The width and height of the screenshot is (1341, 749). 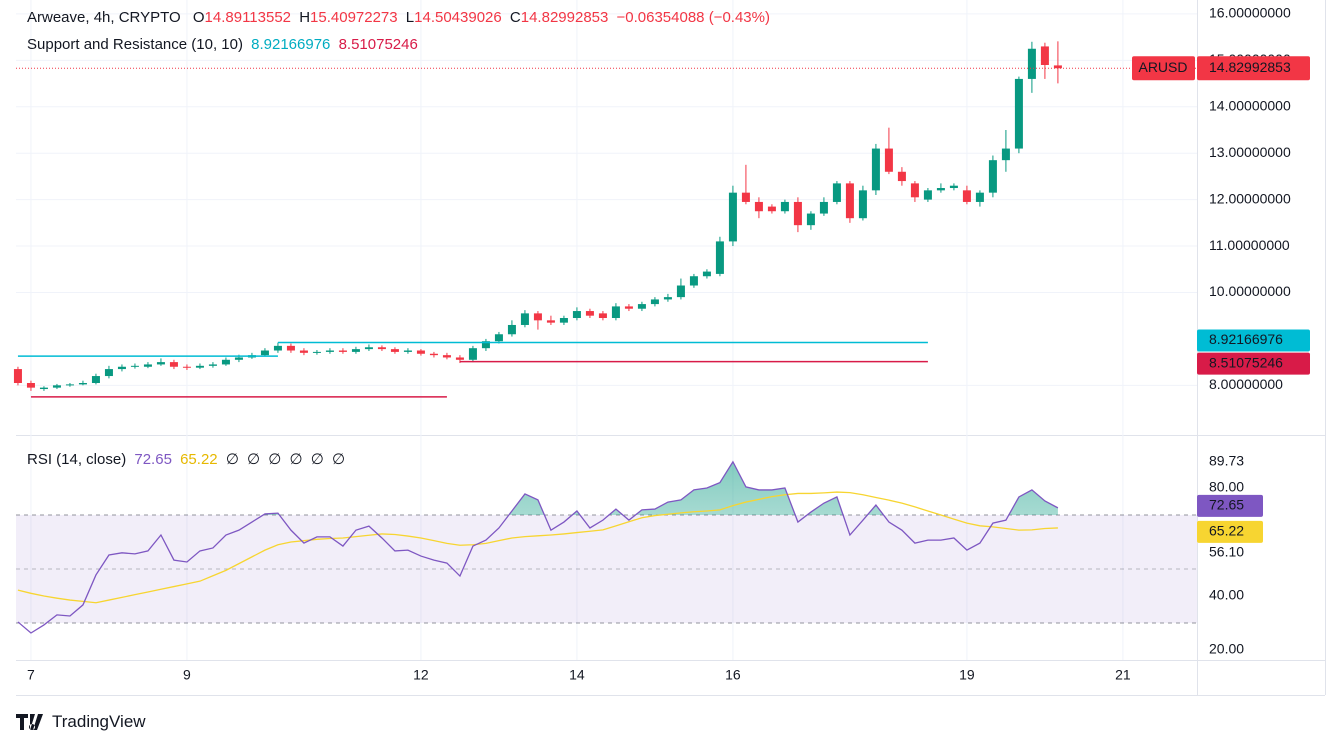 What do you see at coordinates (378, 44) in the screenshot?
I see `indicator-value: 8.51075246` at bounding box center [378, 44].